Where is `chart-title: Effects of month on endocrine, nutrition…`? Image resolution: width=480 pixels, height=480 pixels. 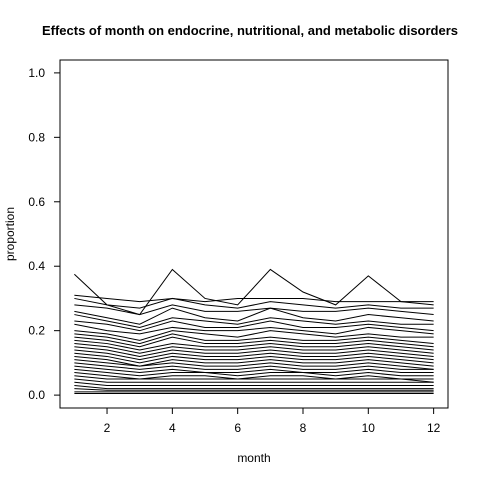
chart-title: Effects of month on endocrine, nutrition… is located at coordinates (250, 30).